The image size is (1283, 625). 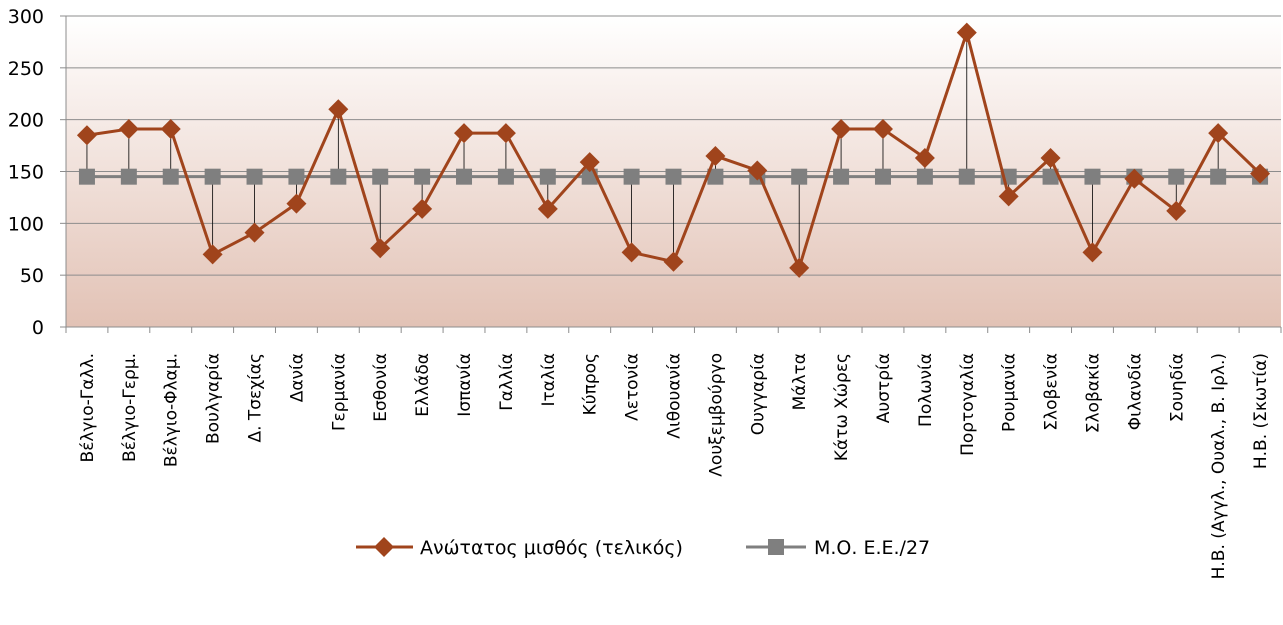 I want to click on x-tick-label: Βέλγιο-Γερμ., so click(x=130, y=407).